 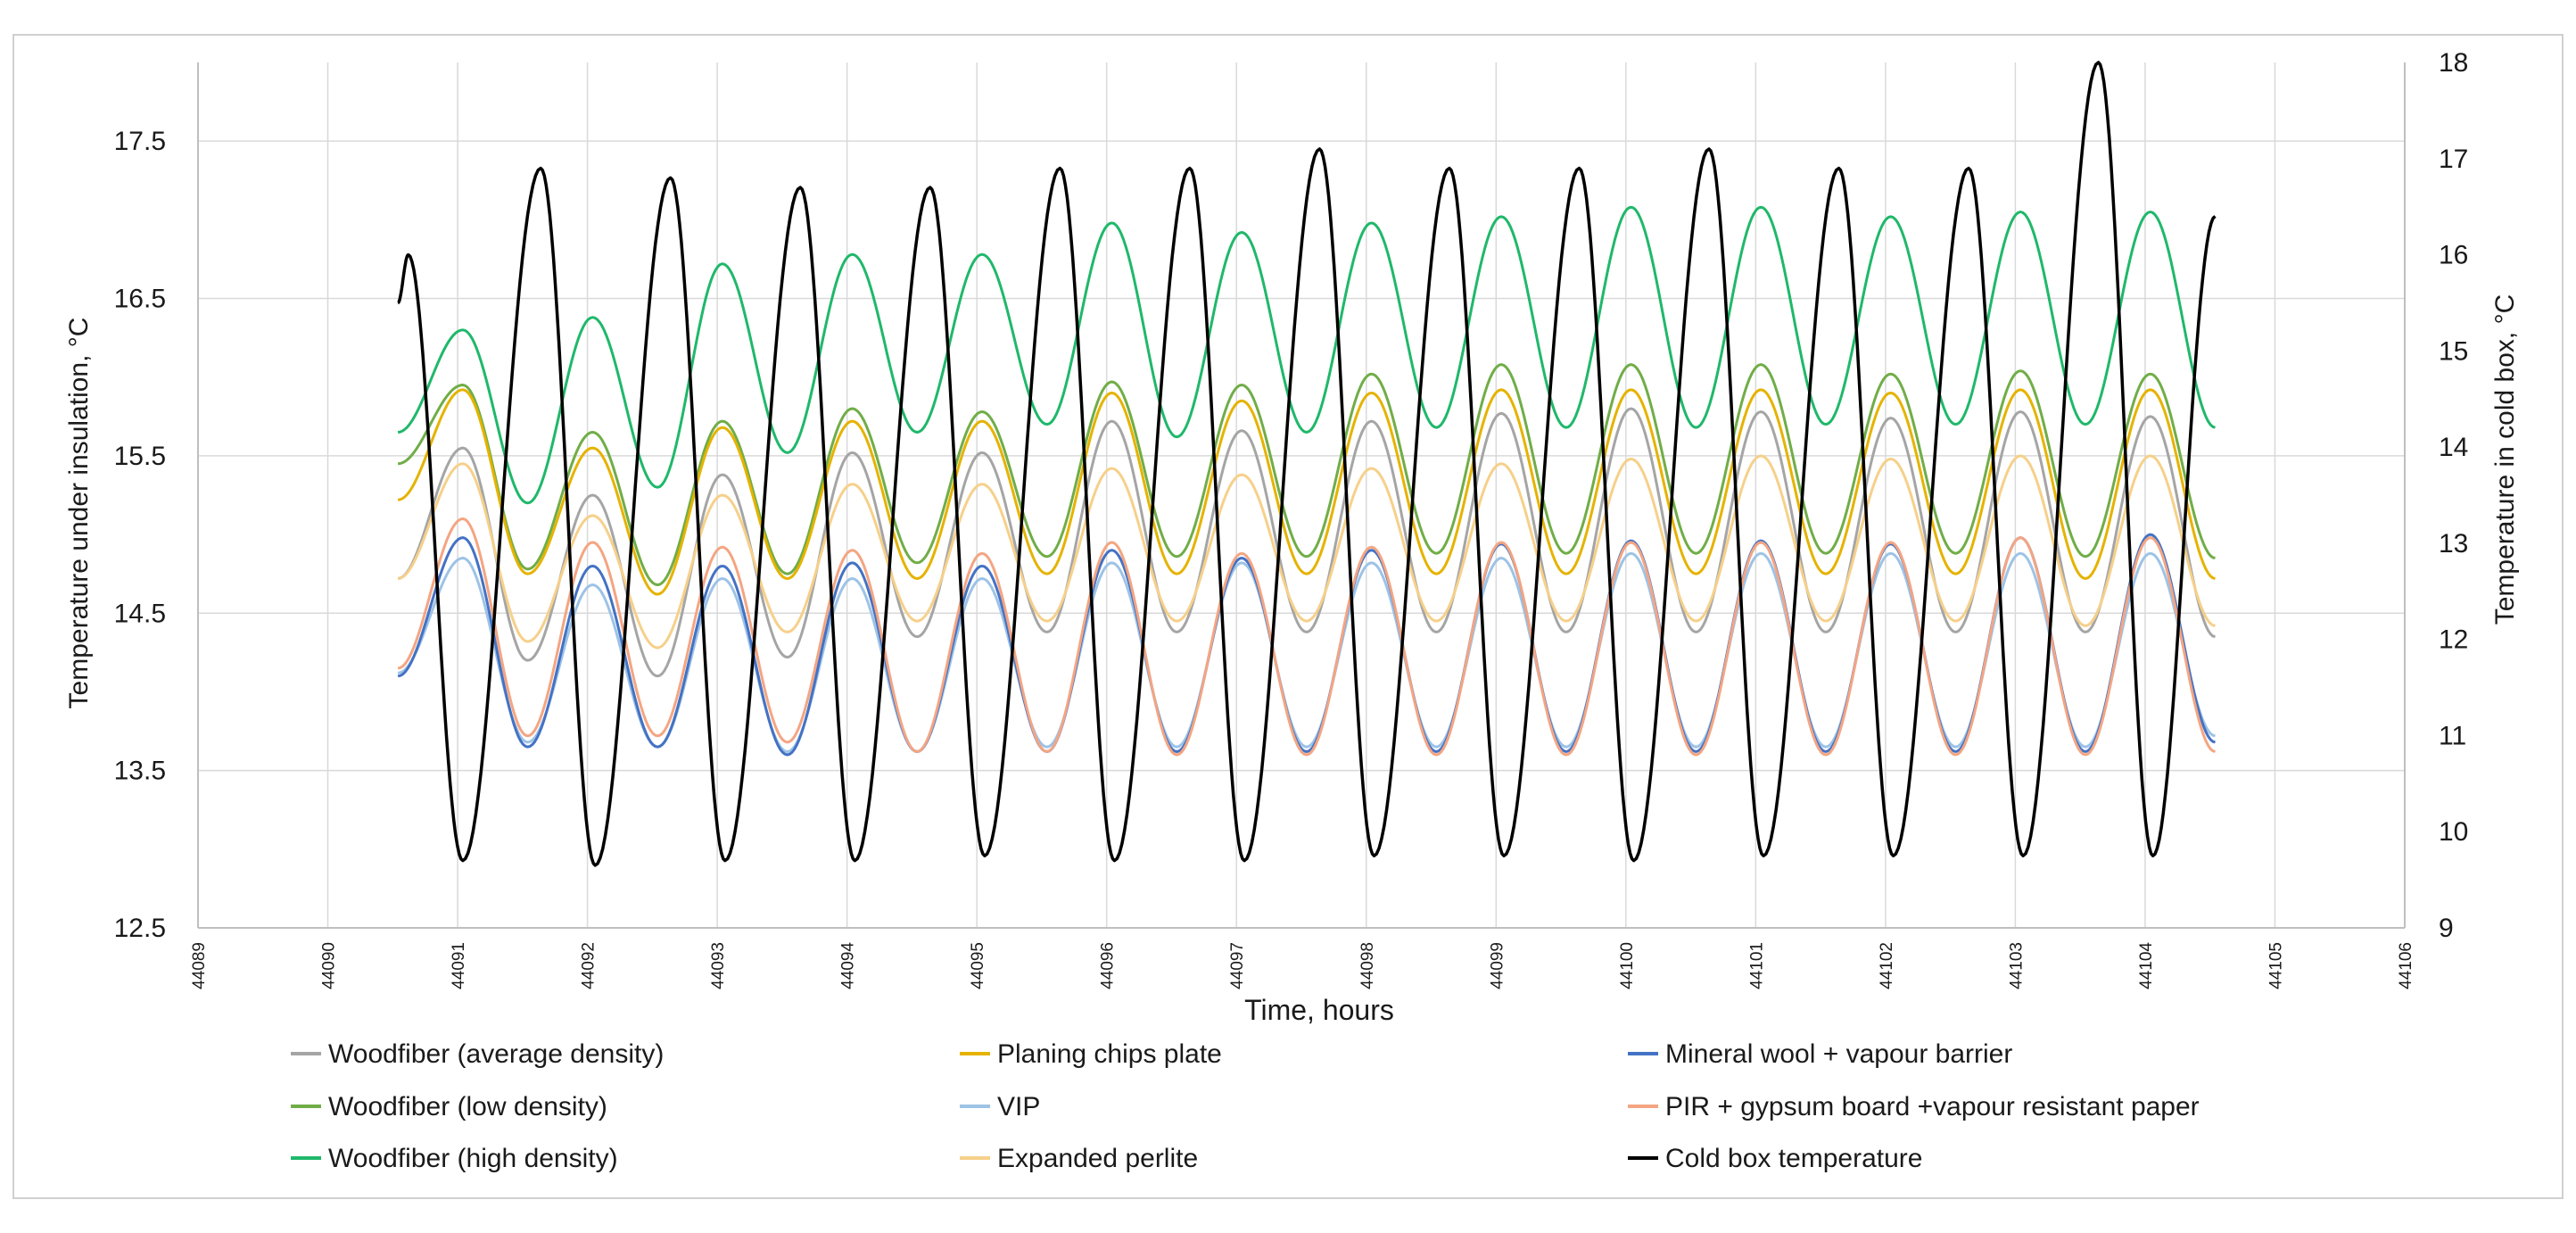 What do you see at coordinates (2505, 460) in the screenshot?
I see `y2-axis-title: Temperature in cold box, °C` at bounding box center [2505, 460].